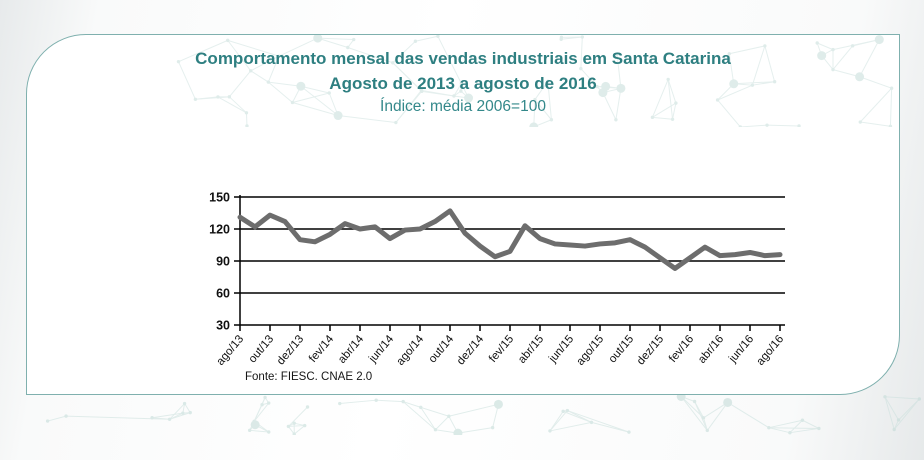 The image size is (924, 460). What do you see at coordinates (442, 349) in the screenshot?
I see `x-axis-label: out/14` at bounding box center [442, 349].